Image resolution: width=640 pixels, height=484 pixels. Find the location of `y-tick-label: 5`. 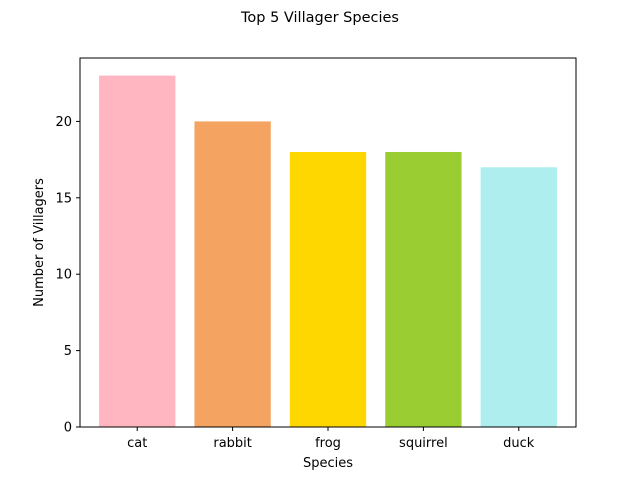

y-tick-label: 5 is located at coordinates (68, 351).